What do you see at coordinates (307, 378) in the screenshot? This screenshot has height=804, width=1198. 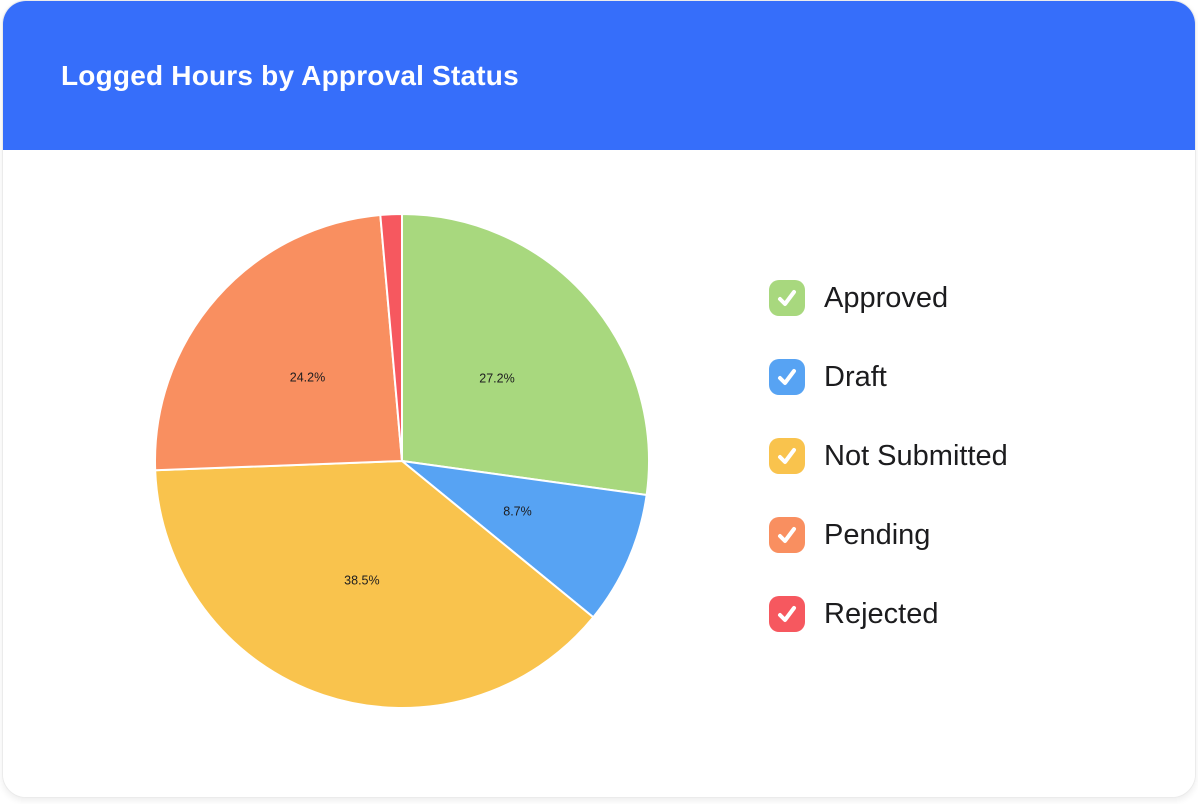 I see `pie-slice-label: 24.2%` at bounding box center [307, 378].